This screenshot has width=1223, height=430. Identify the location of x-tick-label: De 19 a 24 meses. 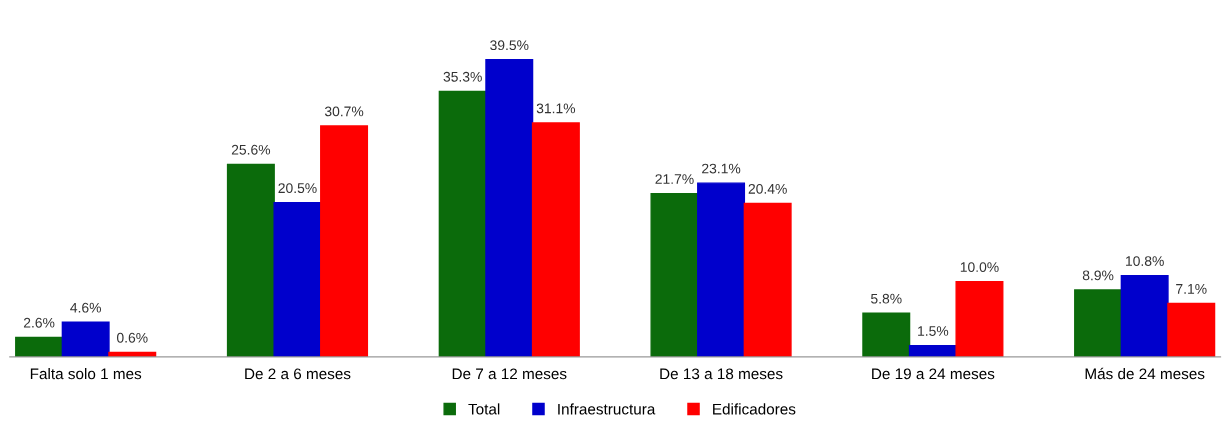
(933, 374).